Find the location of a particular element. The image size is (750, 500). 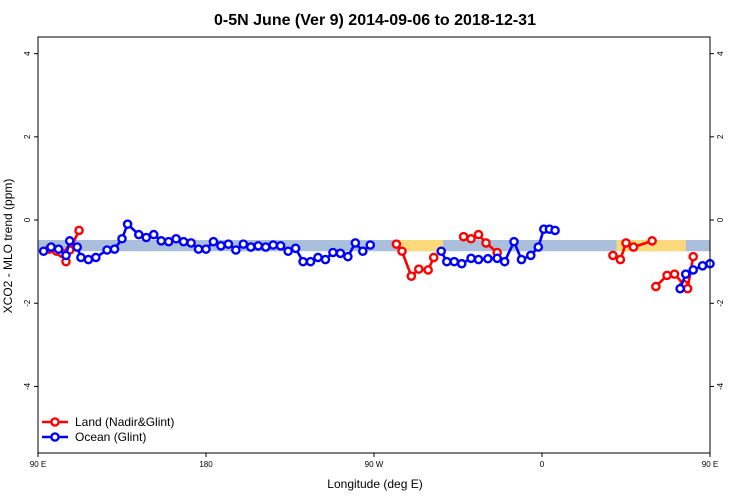

y-tick-label-left: 4 is located at coordinates (27, 53).